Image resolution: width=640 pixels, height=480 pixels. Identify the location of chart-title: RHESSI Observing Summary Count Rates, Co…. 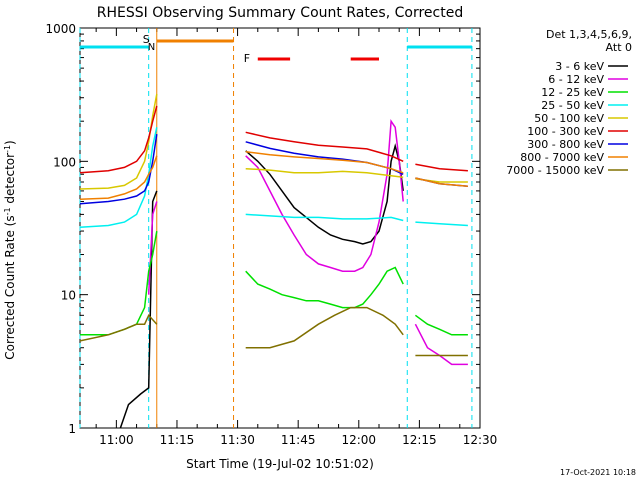
(280, 13).